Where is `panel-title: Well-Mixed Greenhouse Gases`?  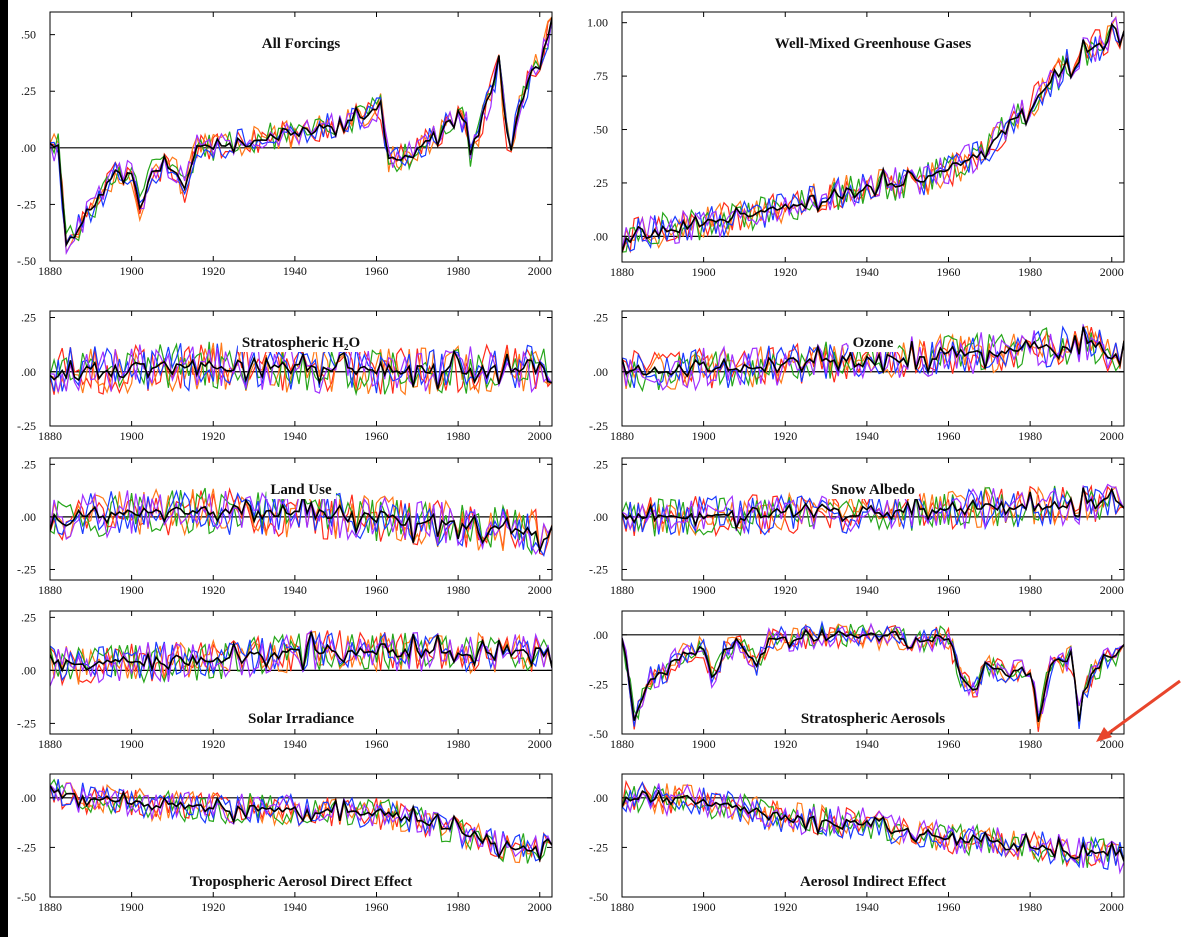
panel-title: Well-Mixed Greenhouse Gases is located at coordinates (873, 44).